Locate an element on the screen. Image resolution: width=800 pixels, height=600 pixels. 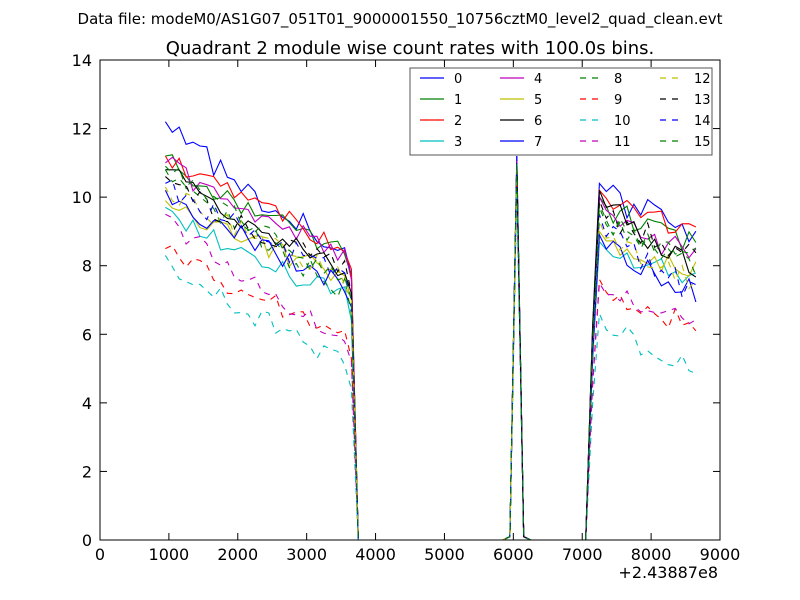
legend-label-15: 15 is located at coordinates (702, 142).